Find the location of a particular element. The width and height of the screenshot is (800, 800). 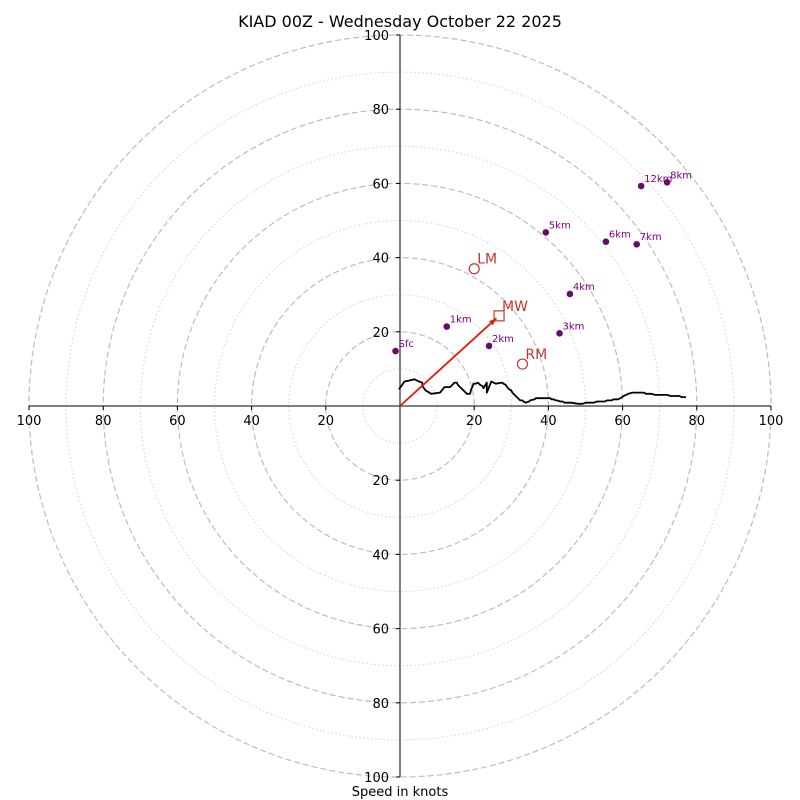

chart-title: KIAD 00Z - Wednesday October 22 2025 is located at coordinates (400, 21).